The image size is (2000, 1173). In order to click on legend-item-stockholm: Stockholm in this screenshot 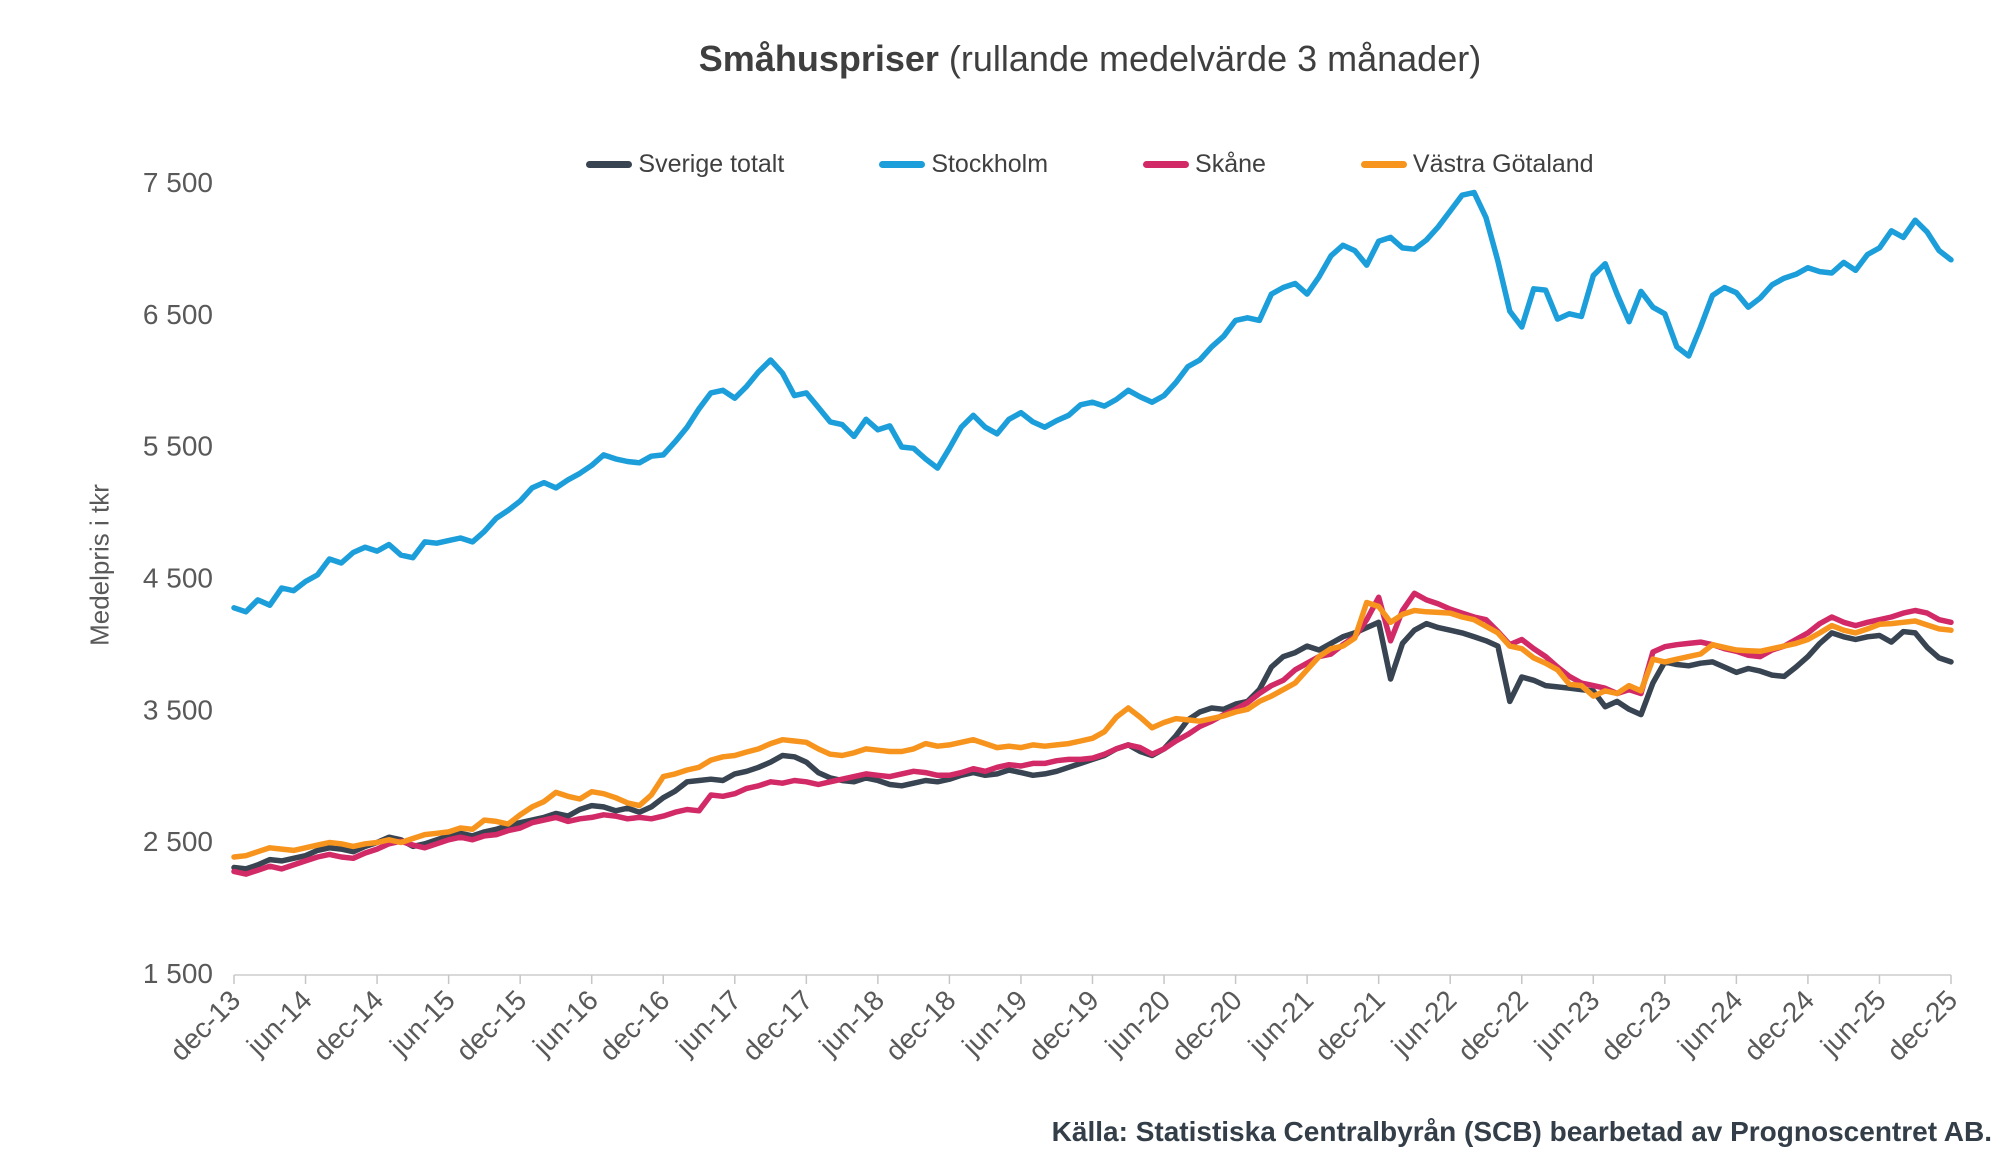, I will do `click(963, 164)`.